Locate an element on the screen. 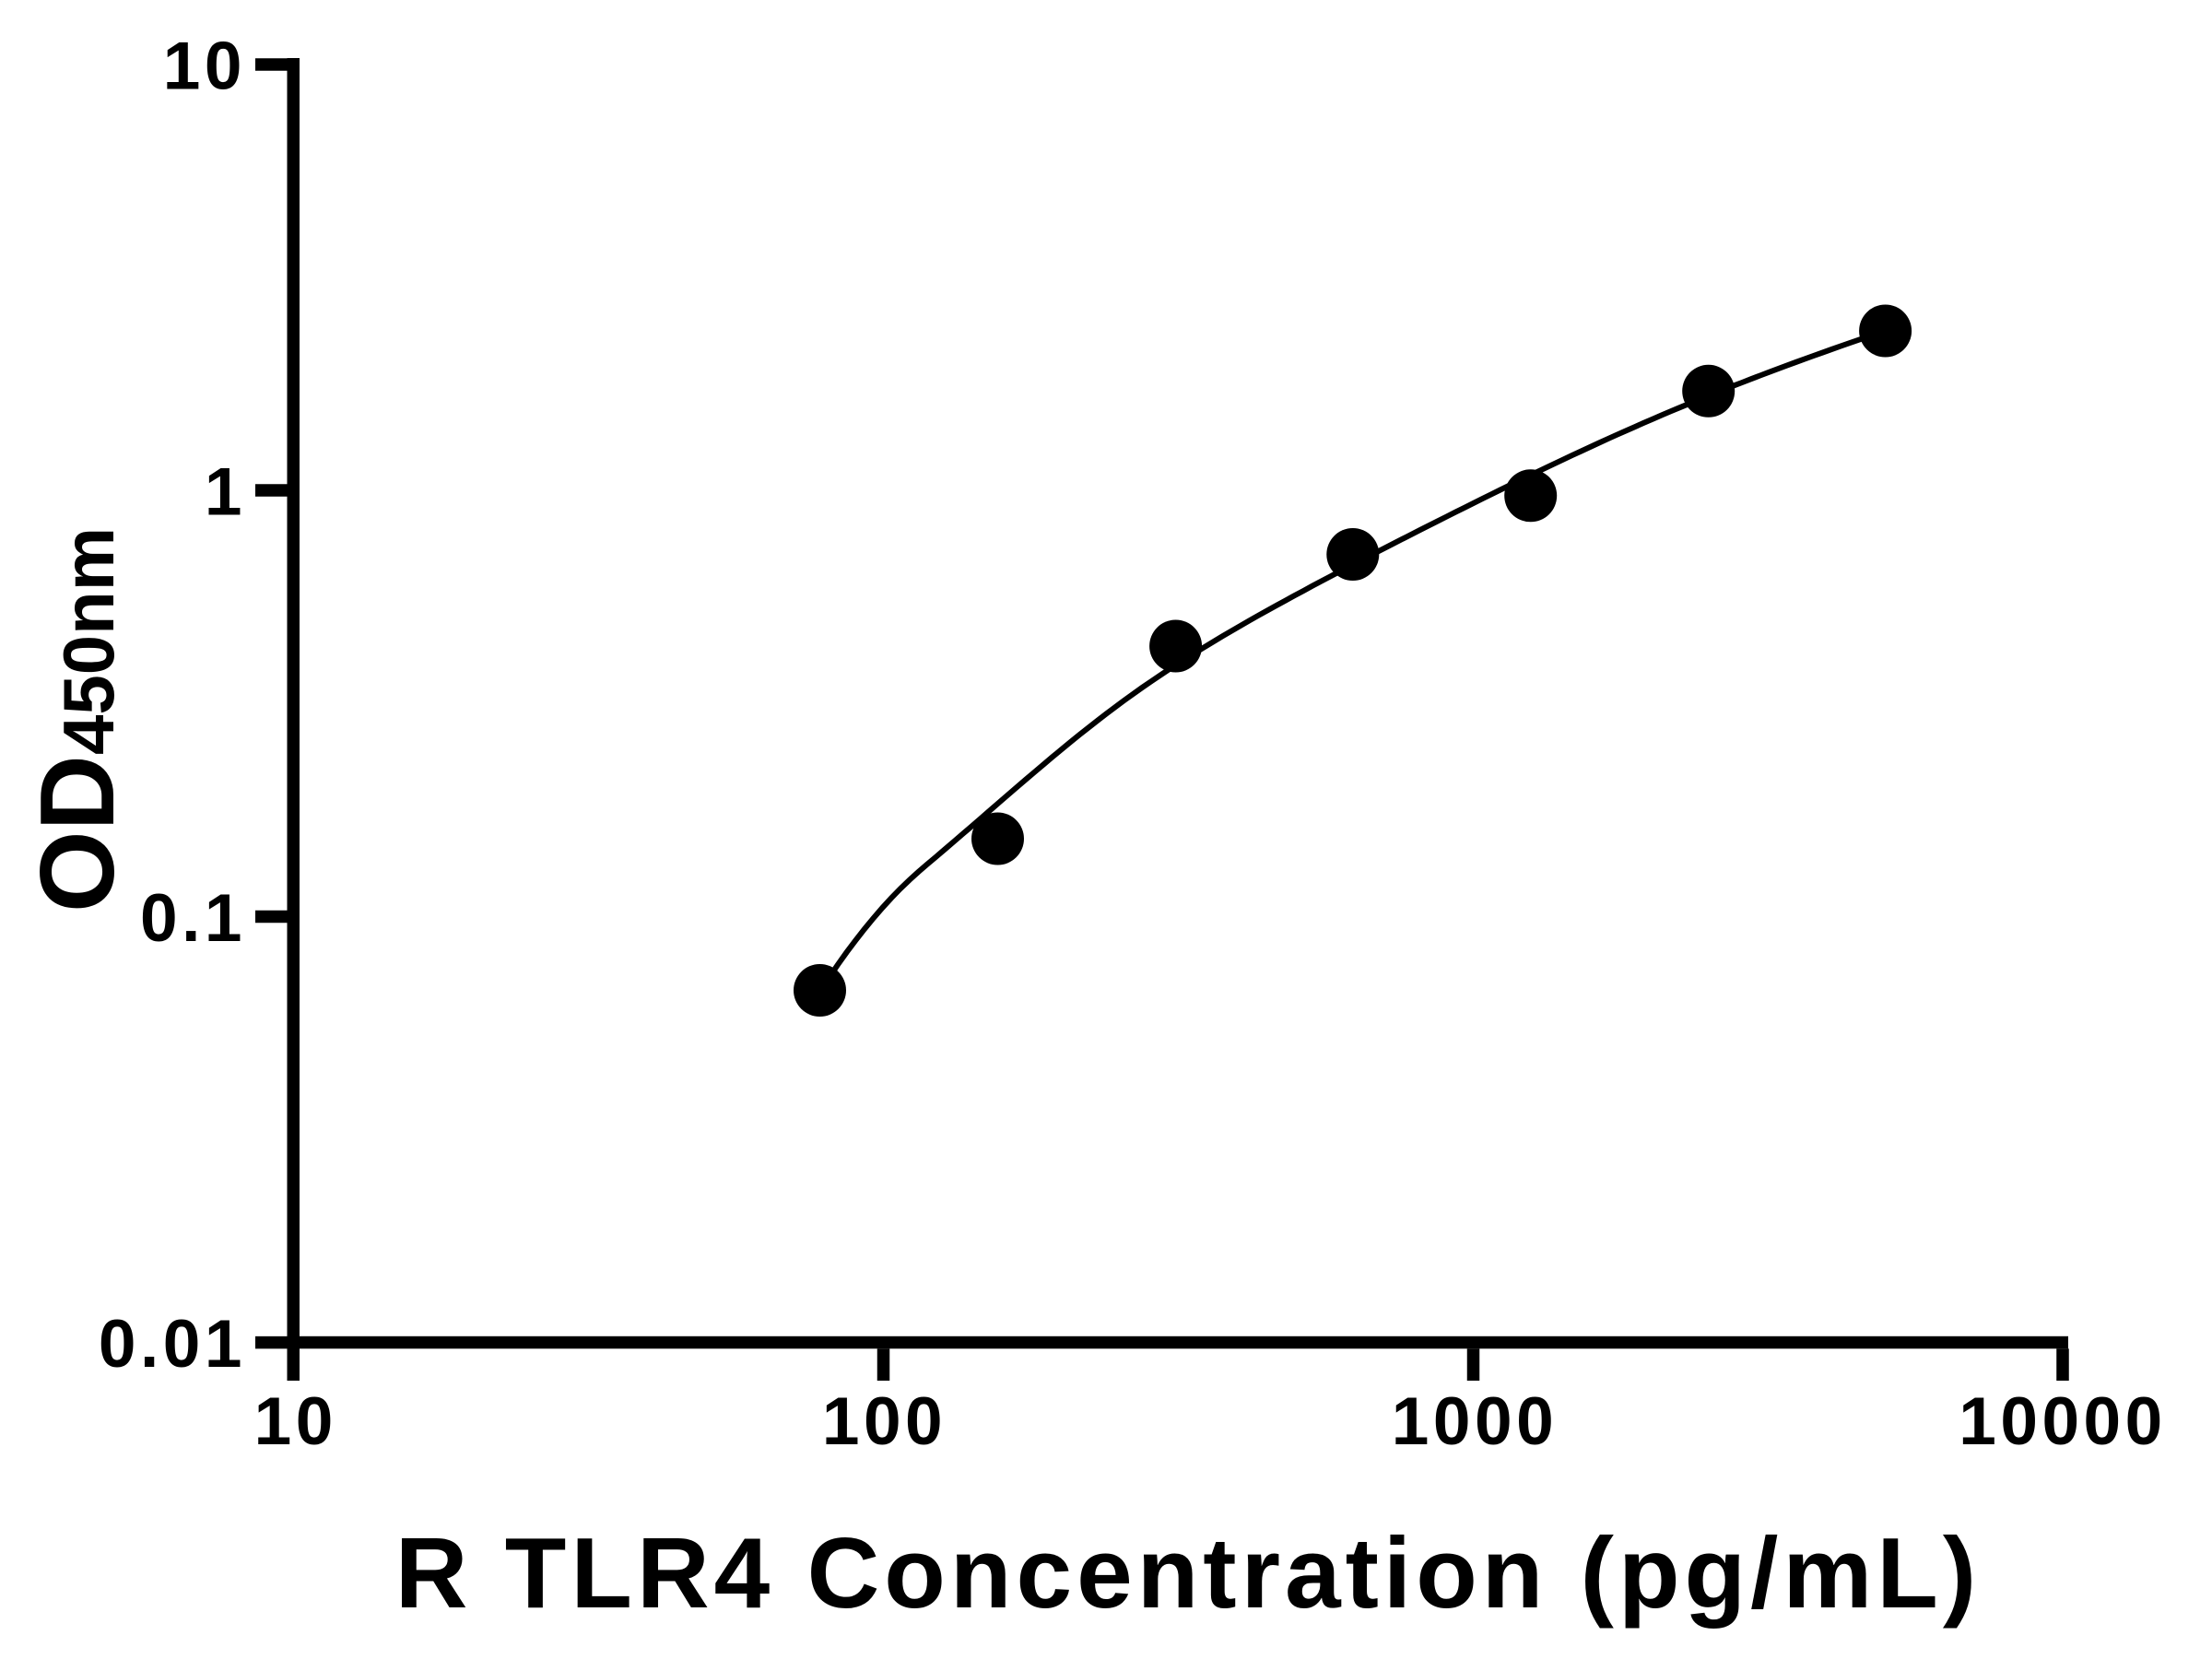 This screenshot has height=1659, width=2212. svg-text: 1 is located at coordinates (225, 492).